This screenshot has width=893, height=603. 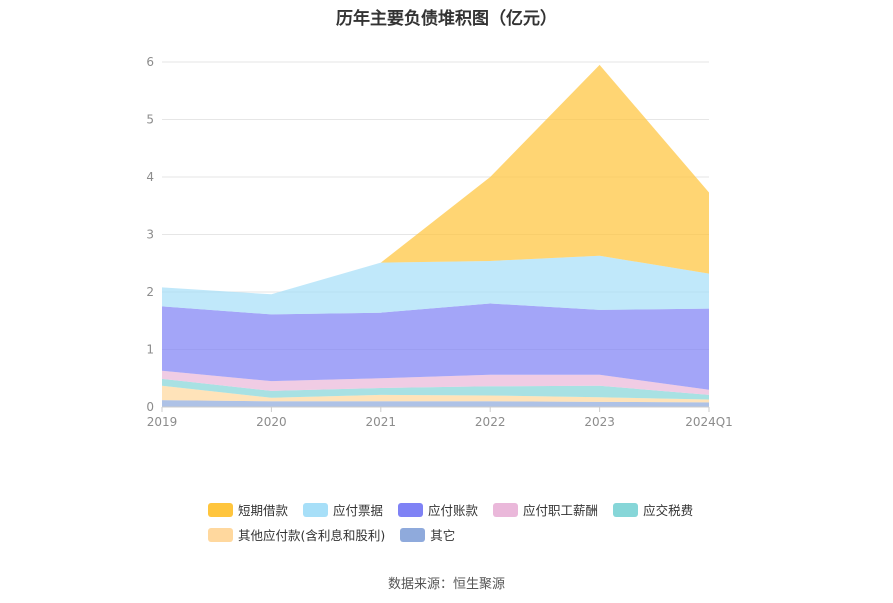 I want to click on y-tick-label: 6, so click(x=150, y=62).